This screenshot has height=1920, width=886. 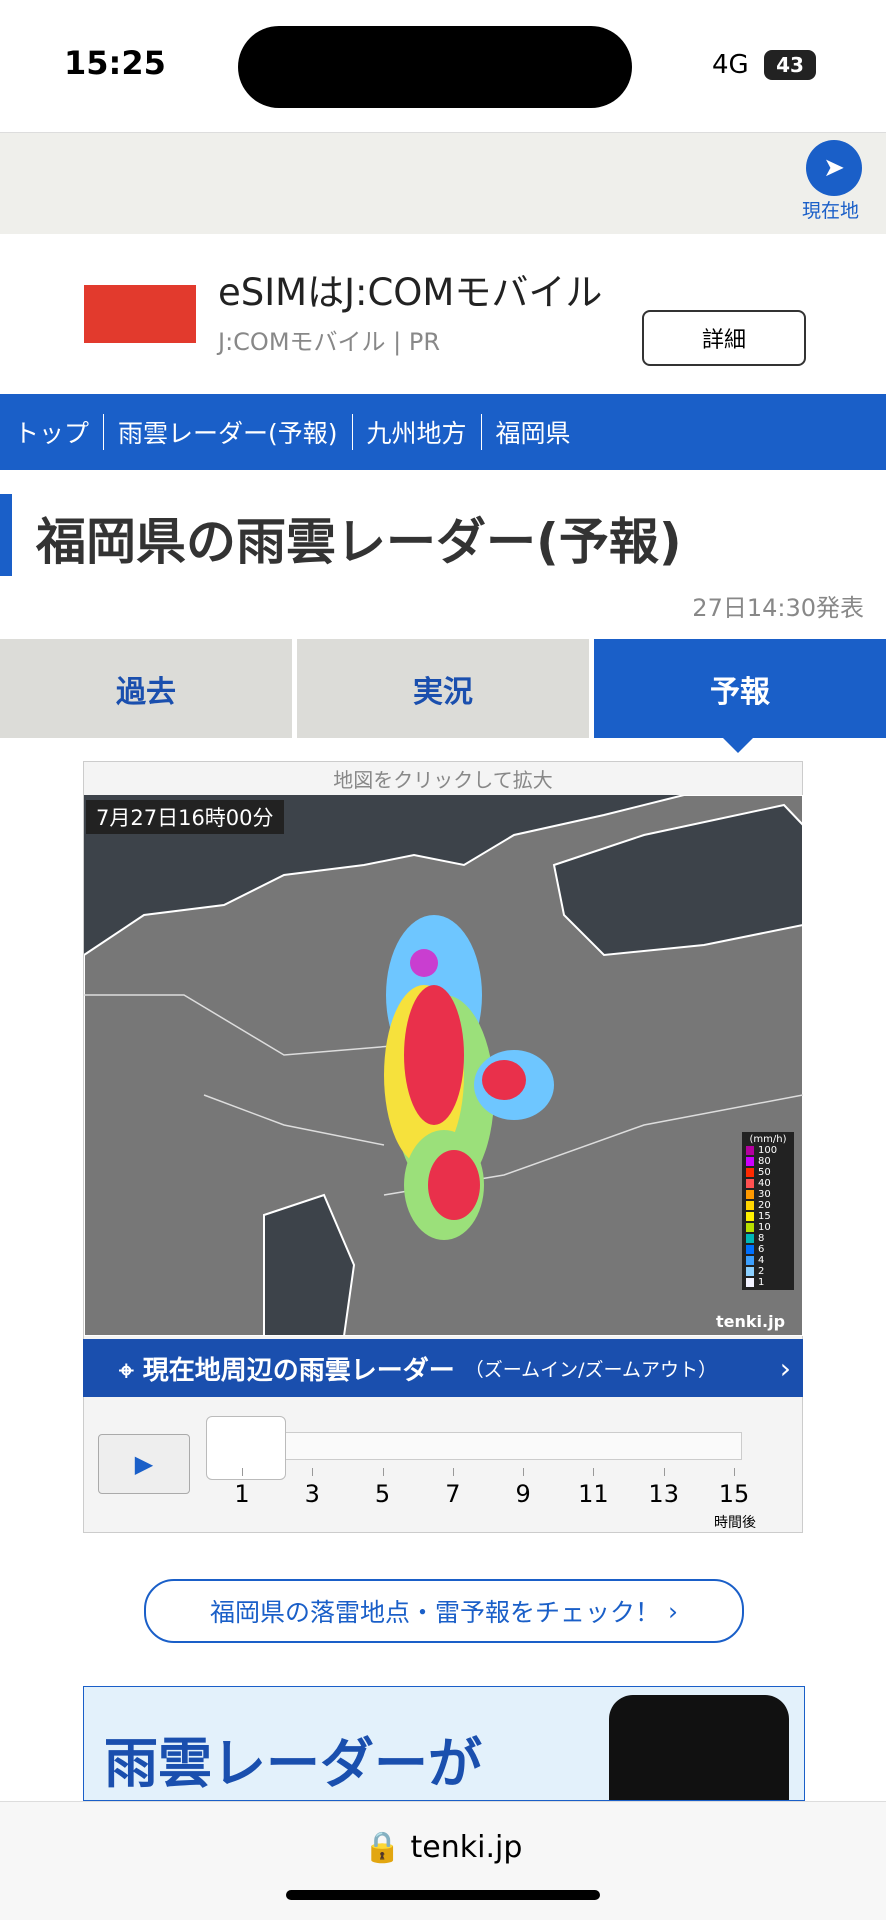 I want to click on rain-legend: (mm/h) 100 80 50 40 30 20 15 10 8 6 4 2 1, so click(x=768, y=1211).